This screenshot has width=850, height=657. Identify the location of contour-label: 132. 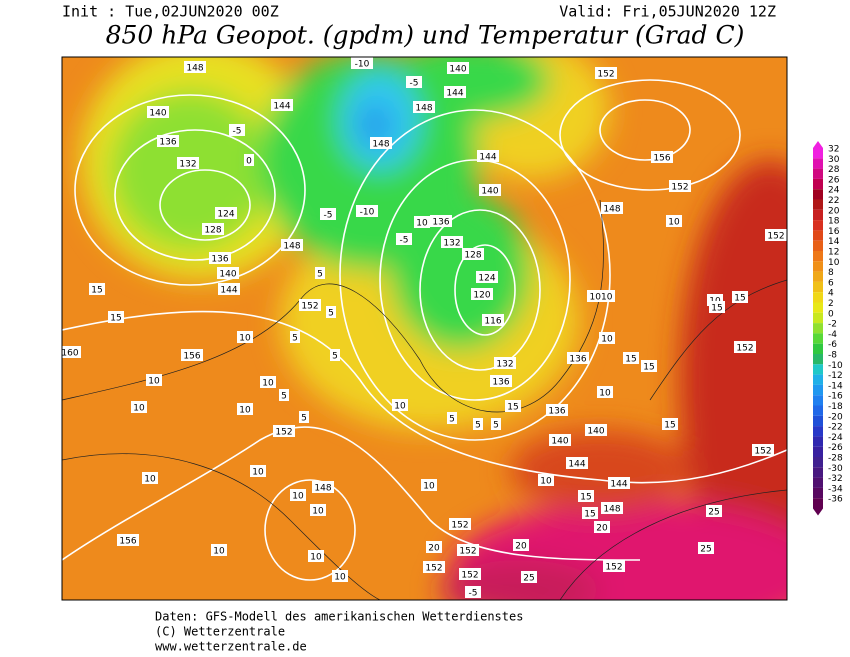
(451, 244).